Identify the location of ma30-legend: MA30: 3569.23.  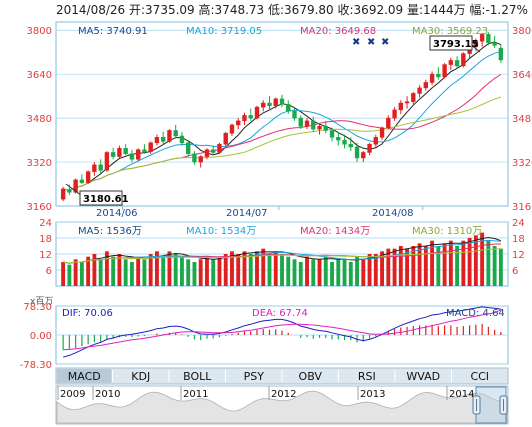
(450, 31).